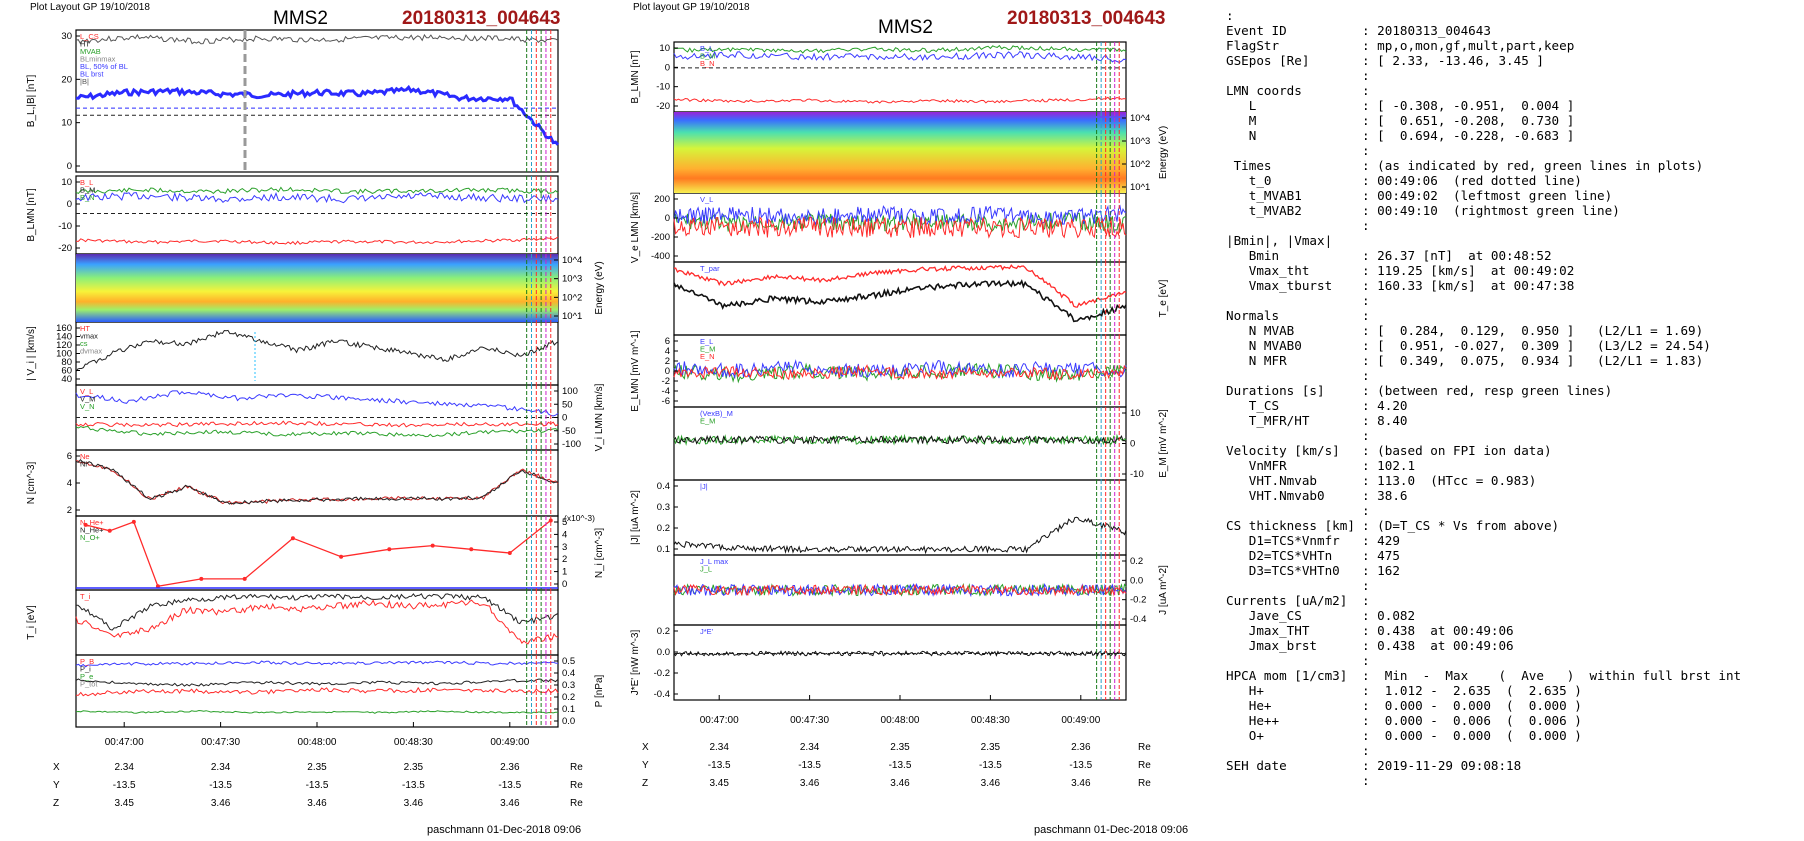  I want to click on info-key: Bmin, so click(1253, 255).